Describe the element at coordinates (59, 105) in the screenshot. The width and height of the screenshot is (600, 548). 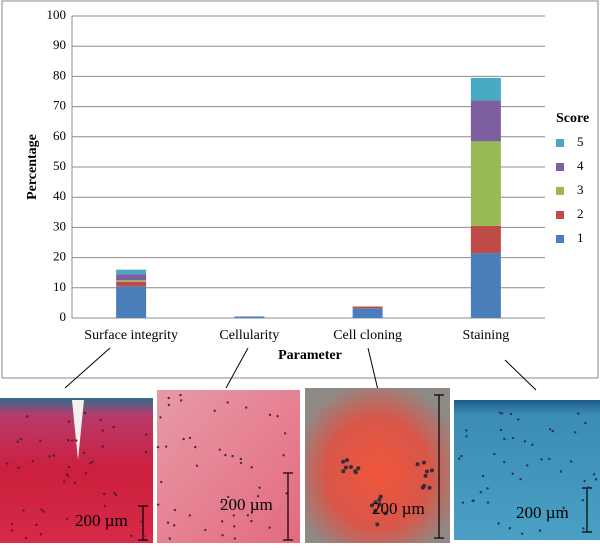
I see `y-tick-label: 70` at that location.